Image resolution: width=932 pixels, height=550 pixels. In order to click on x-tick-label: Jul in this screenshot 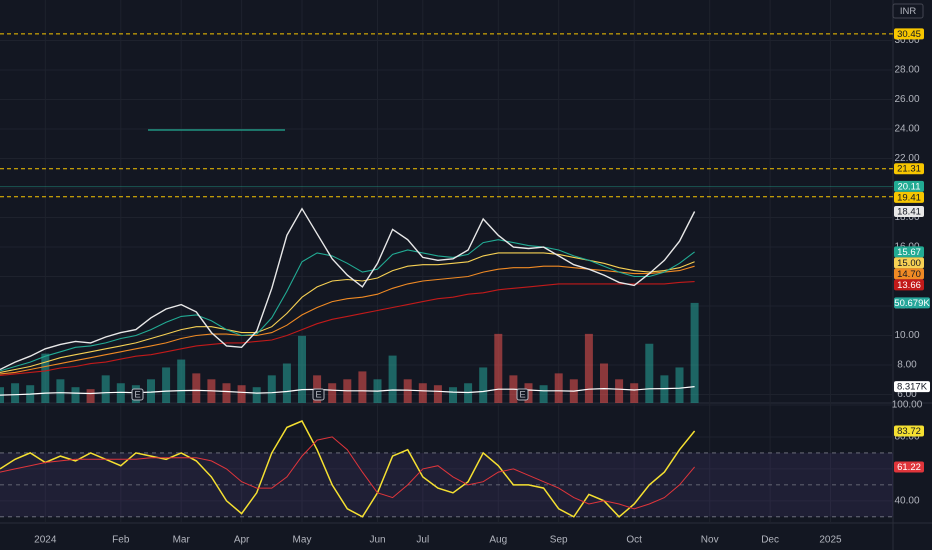, I will do `click(422, 540)`.